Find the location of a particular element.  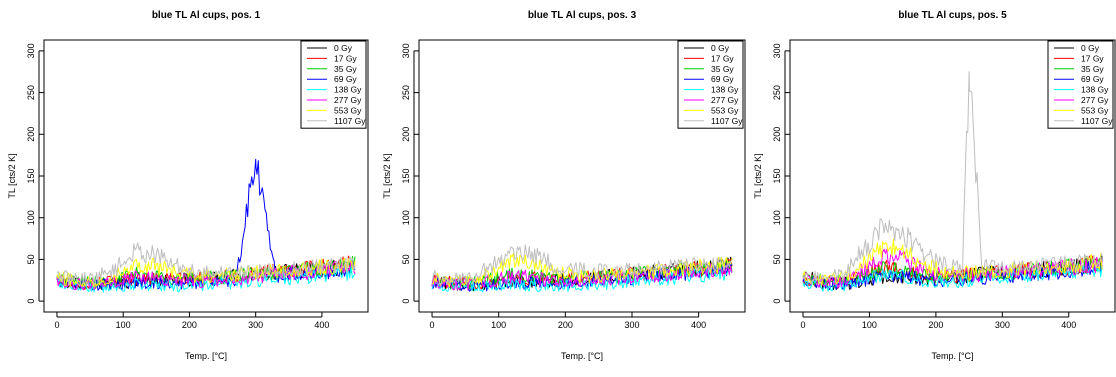

chart-title: blue TL Al cups, pos. 1 is located at coordinates (206, 15).